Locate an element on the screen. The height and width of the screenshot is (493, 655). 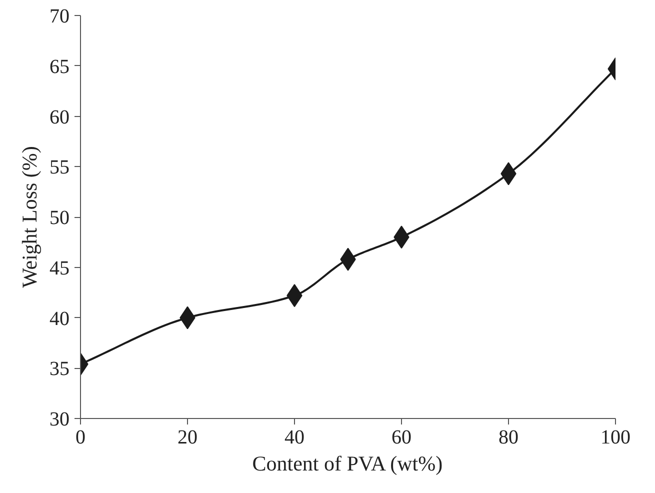
y-tick-label: 45 is located at coordinates (60, 268).